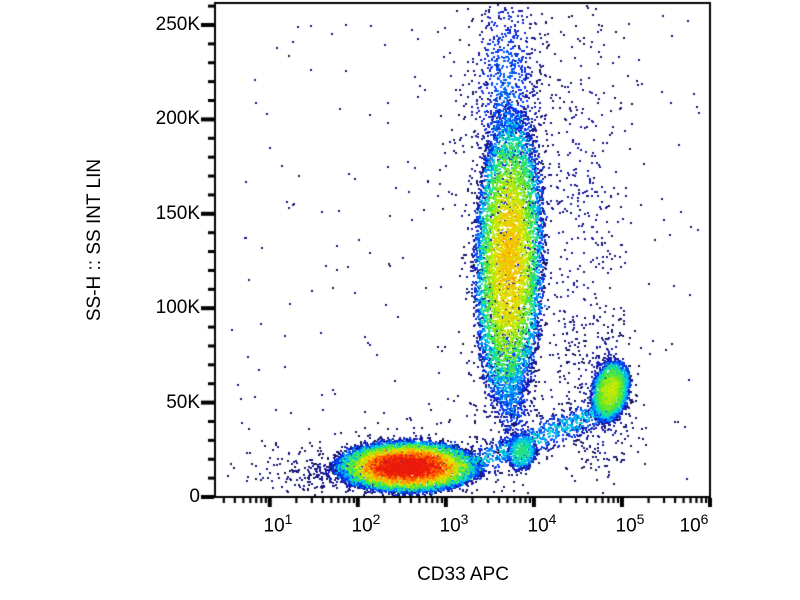 This screenshot has height=600, width=800. Describe the element at coordinates (376, 519) in the screenshot. I see `x-tick-exponent: 2` at that location.